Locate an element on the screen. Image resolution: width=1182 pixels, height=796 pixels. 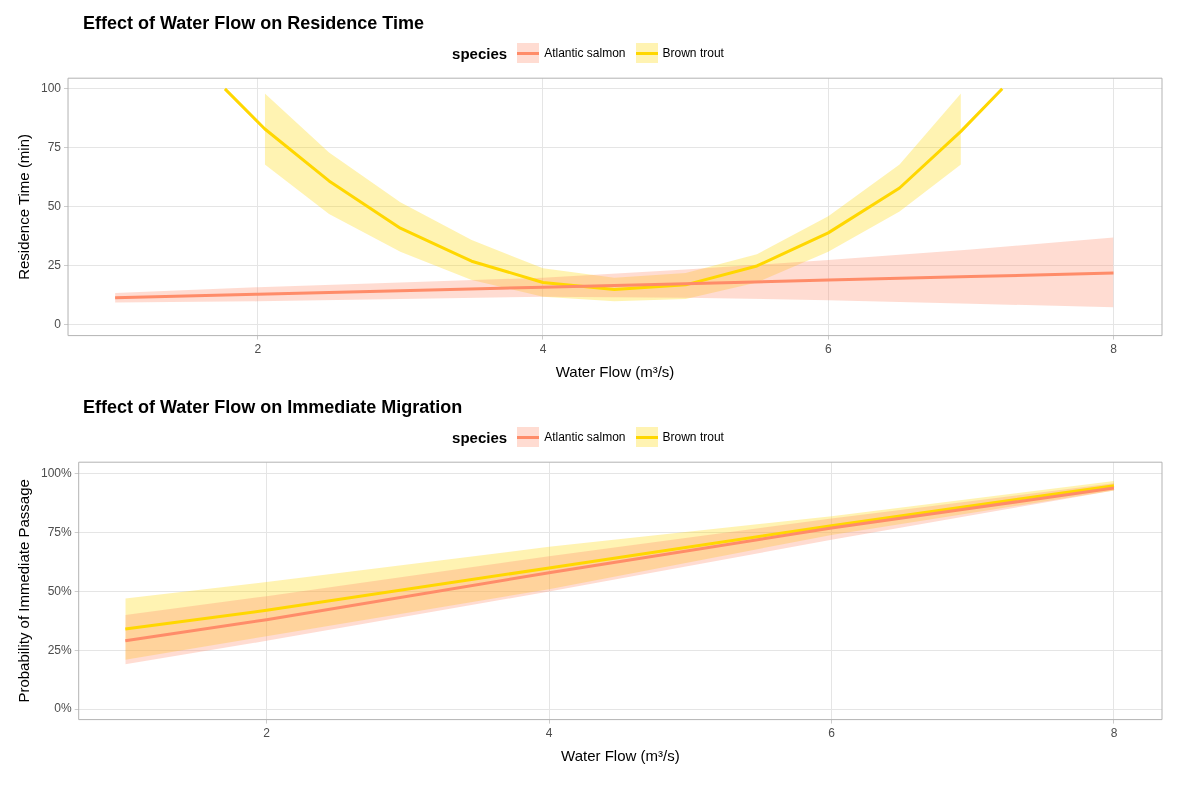
y-tick-label: 0 is located at coordinates (58, 324).